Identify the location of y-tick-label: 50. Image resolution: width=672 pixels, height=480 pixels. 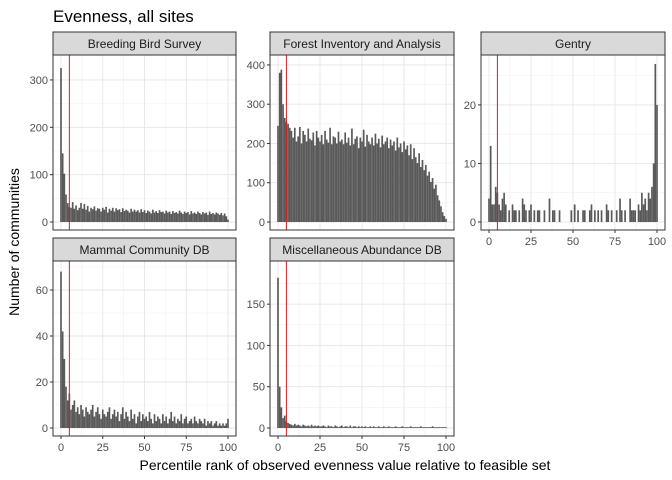
(259, 388).